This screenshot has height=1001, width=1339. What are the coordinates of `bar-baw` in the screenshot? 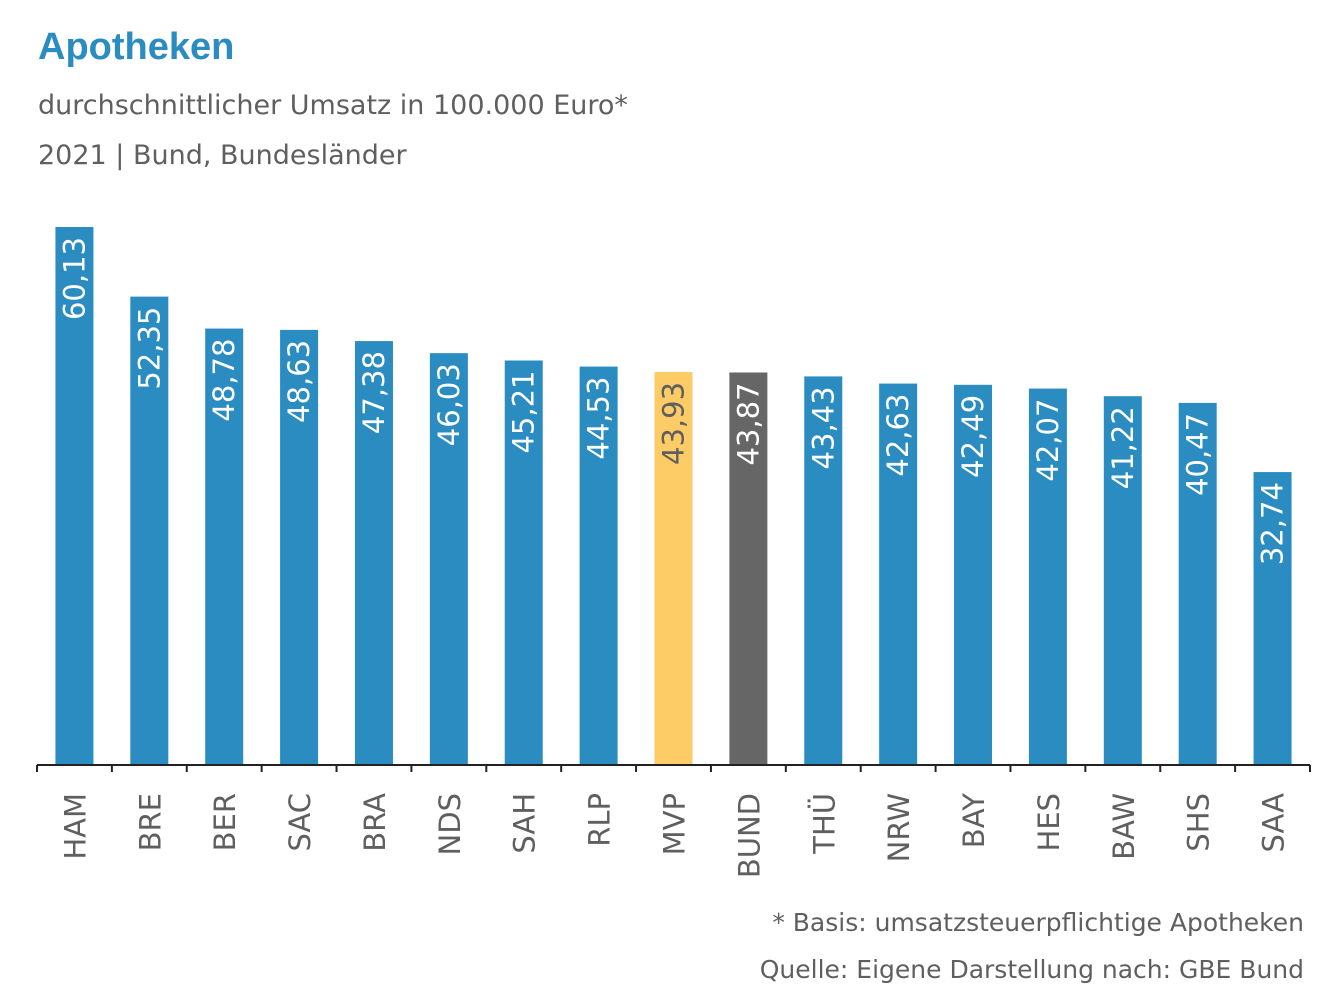 It's located at (1122, 580).